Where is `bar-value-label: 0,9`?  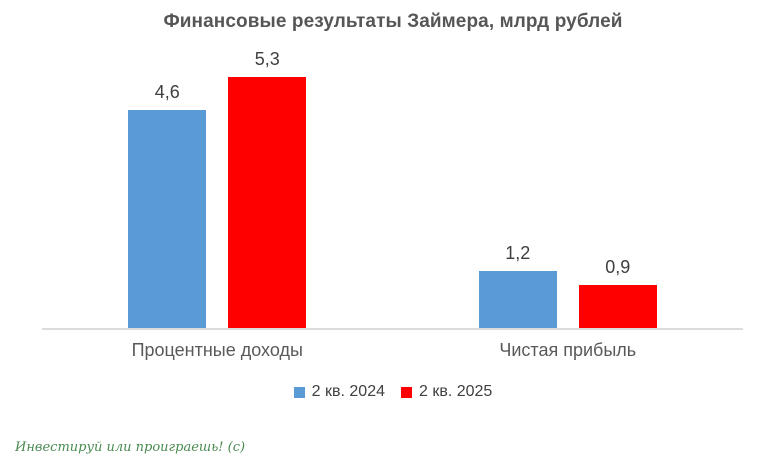 bar-value-label: 0,9 is located at coordinates (618, 267).